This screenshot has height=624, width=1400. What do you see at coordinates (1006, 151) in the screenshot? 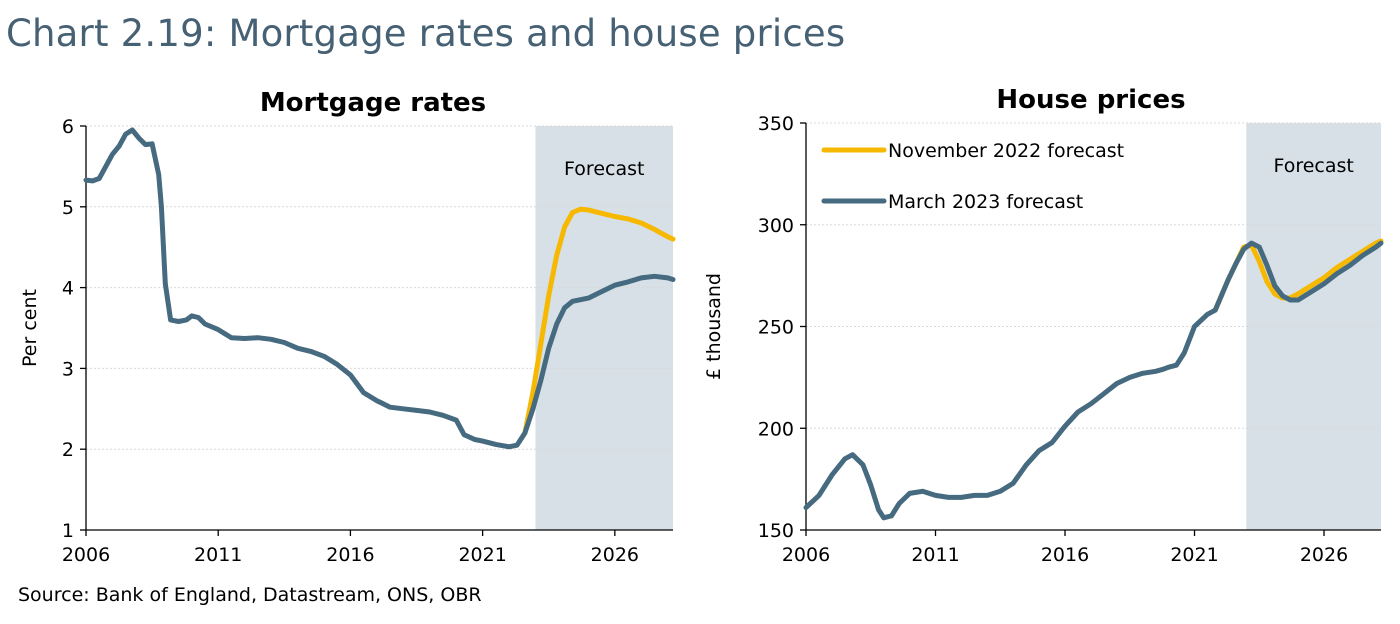
I see `legend-label: November 2022 forecast` at bounding box center [1006, 151].